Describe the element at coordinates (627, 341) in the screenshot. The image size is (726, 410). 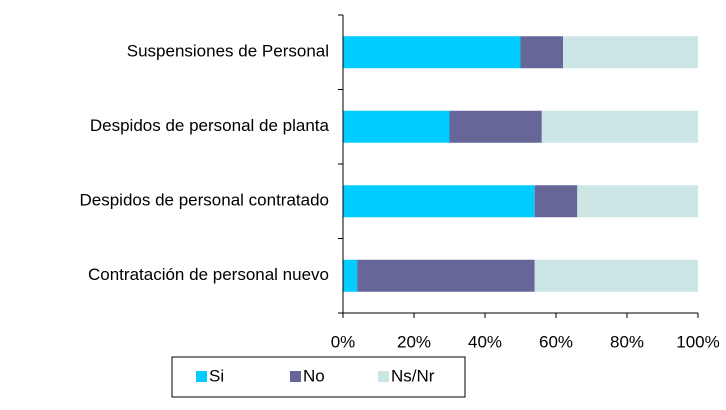
I see `x-tick-label: 80%` at that location.